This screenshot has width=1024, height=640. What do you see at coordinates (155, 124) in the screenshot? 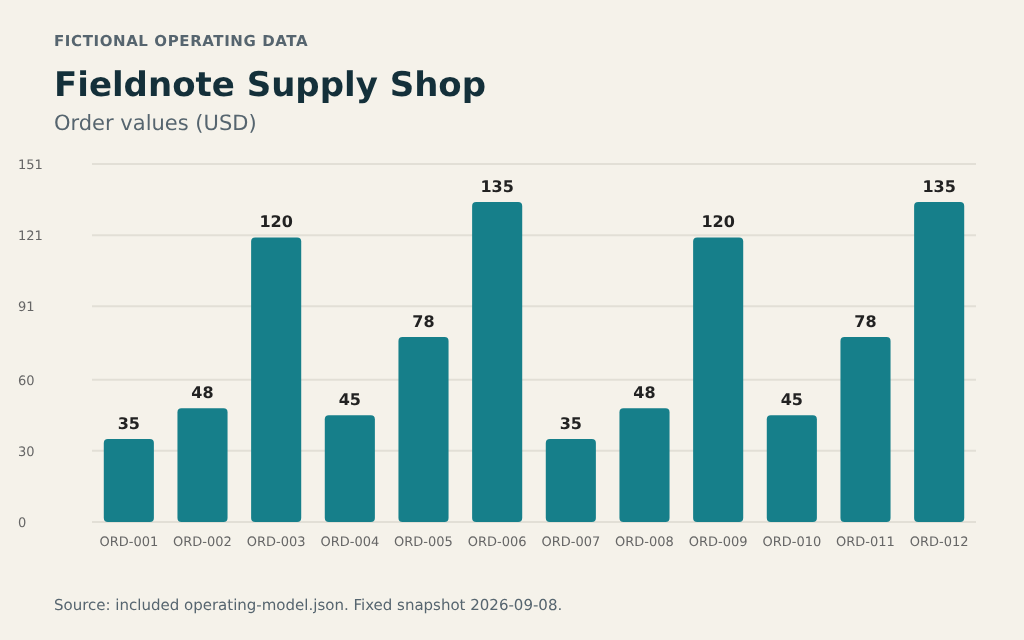
I see `chart-subtitle: Order values (USD)` at bounding box center [155, 124].